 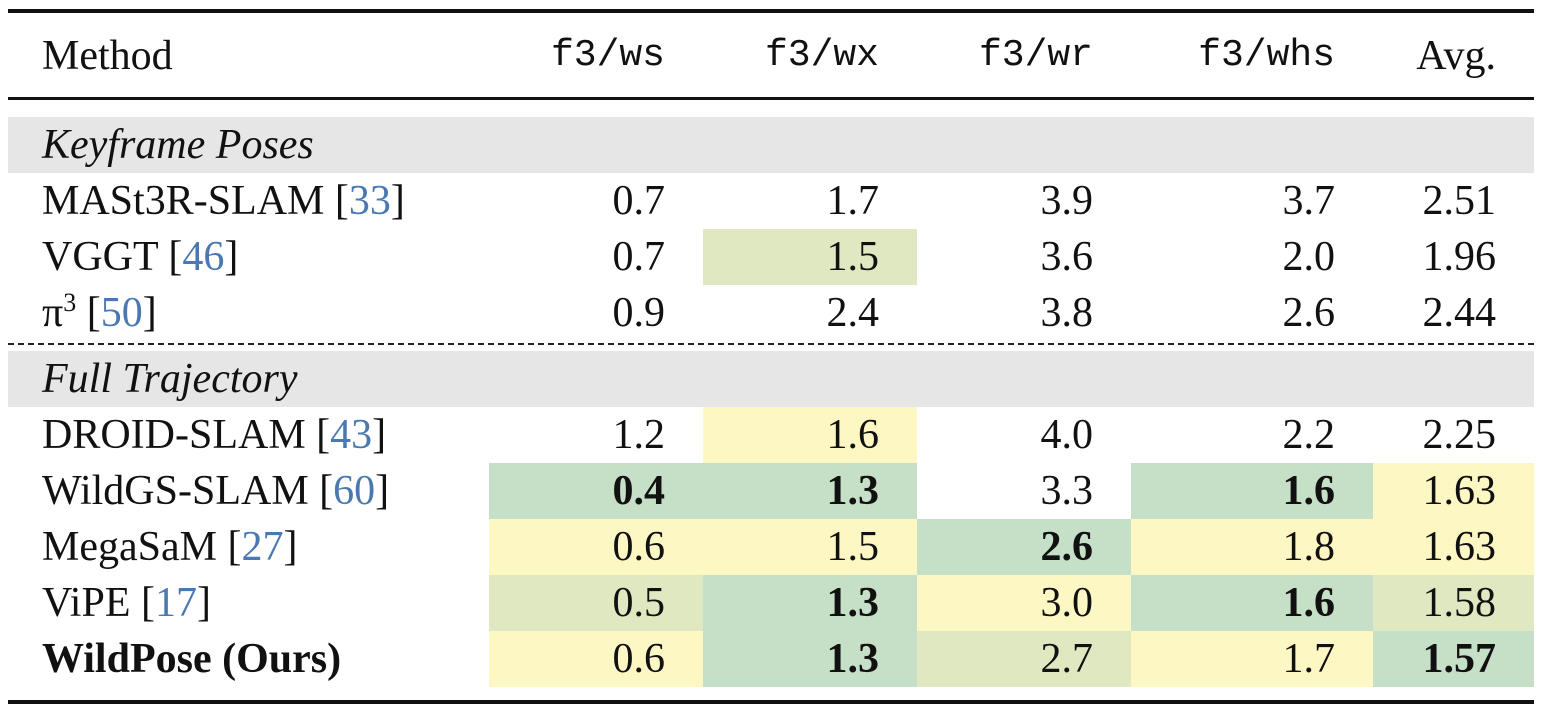 I want to click on section-title: Full Trajectory, so click(x=170, y=379).